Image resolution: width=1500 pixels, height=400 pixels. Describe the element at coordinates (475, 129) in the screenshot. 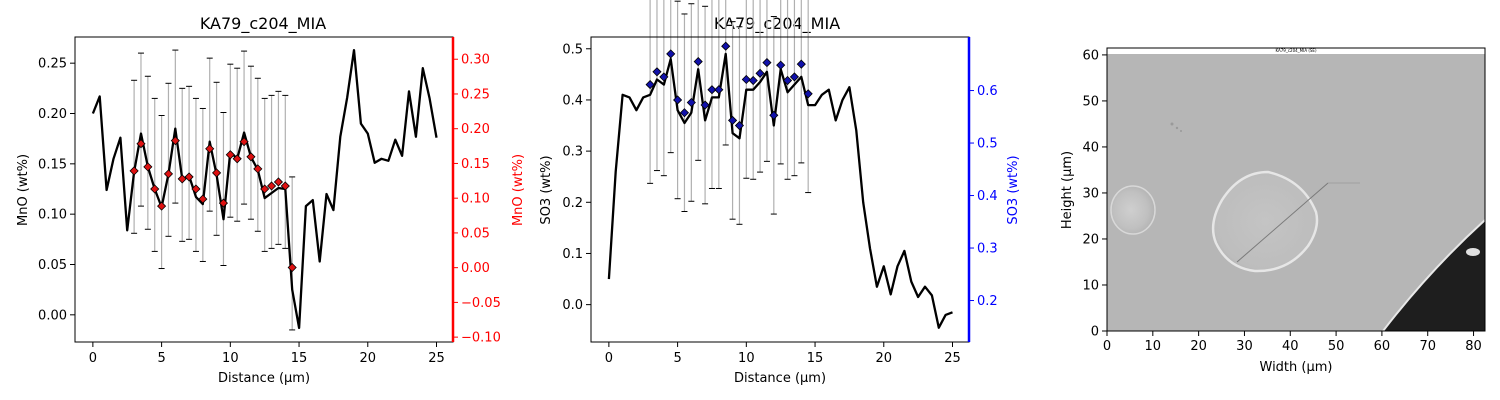

I see `right-y-tick-label: 0.20` at that location.